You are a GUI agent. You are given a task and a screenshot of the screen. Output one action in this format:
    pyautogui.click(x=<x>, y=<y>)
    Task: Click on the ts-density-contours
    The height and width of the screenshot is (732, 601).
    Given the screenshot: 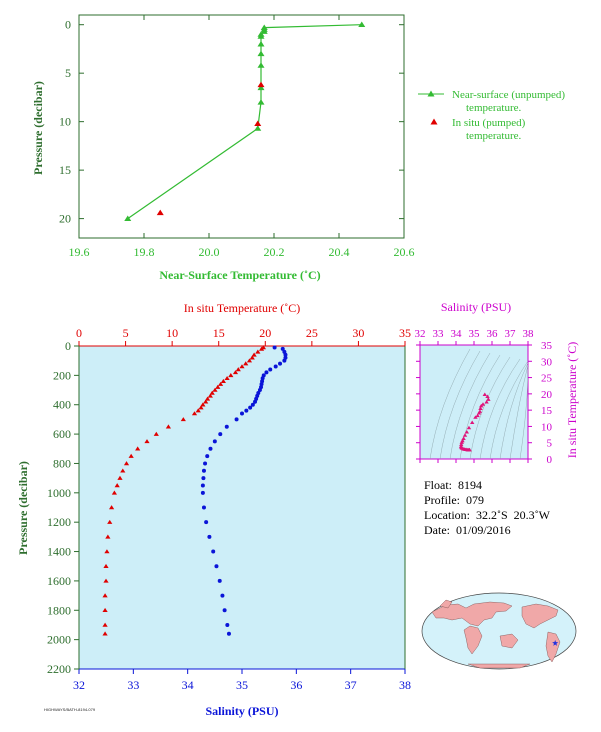 What is the action you would take?
    pyautogui.click(x=479, y=404)
    